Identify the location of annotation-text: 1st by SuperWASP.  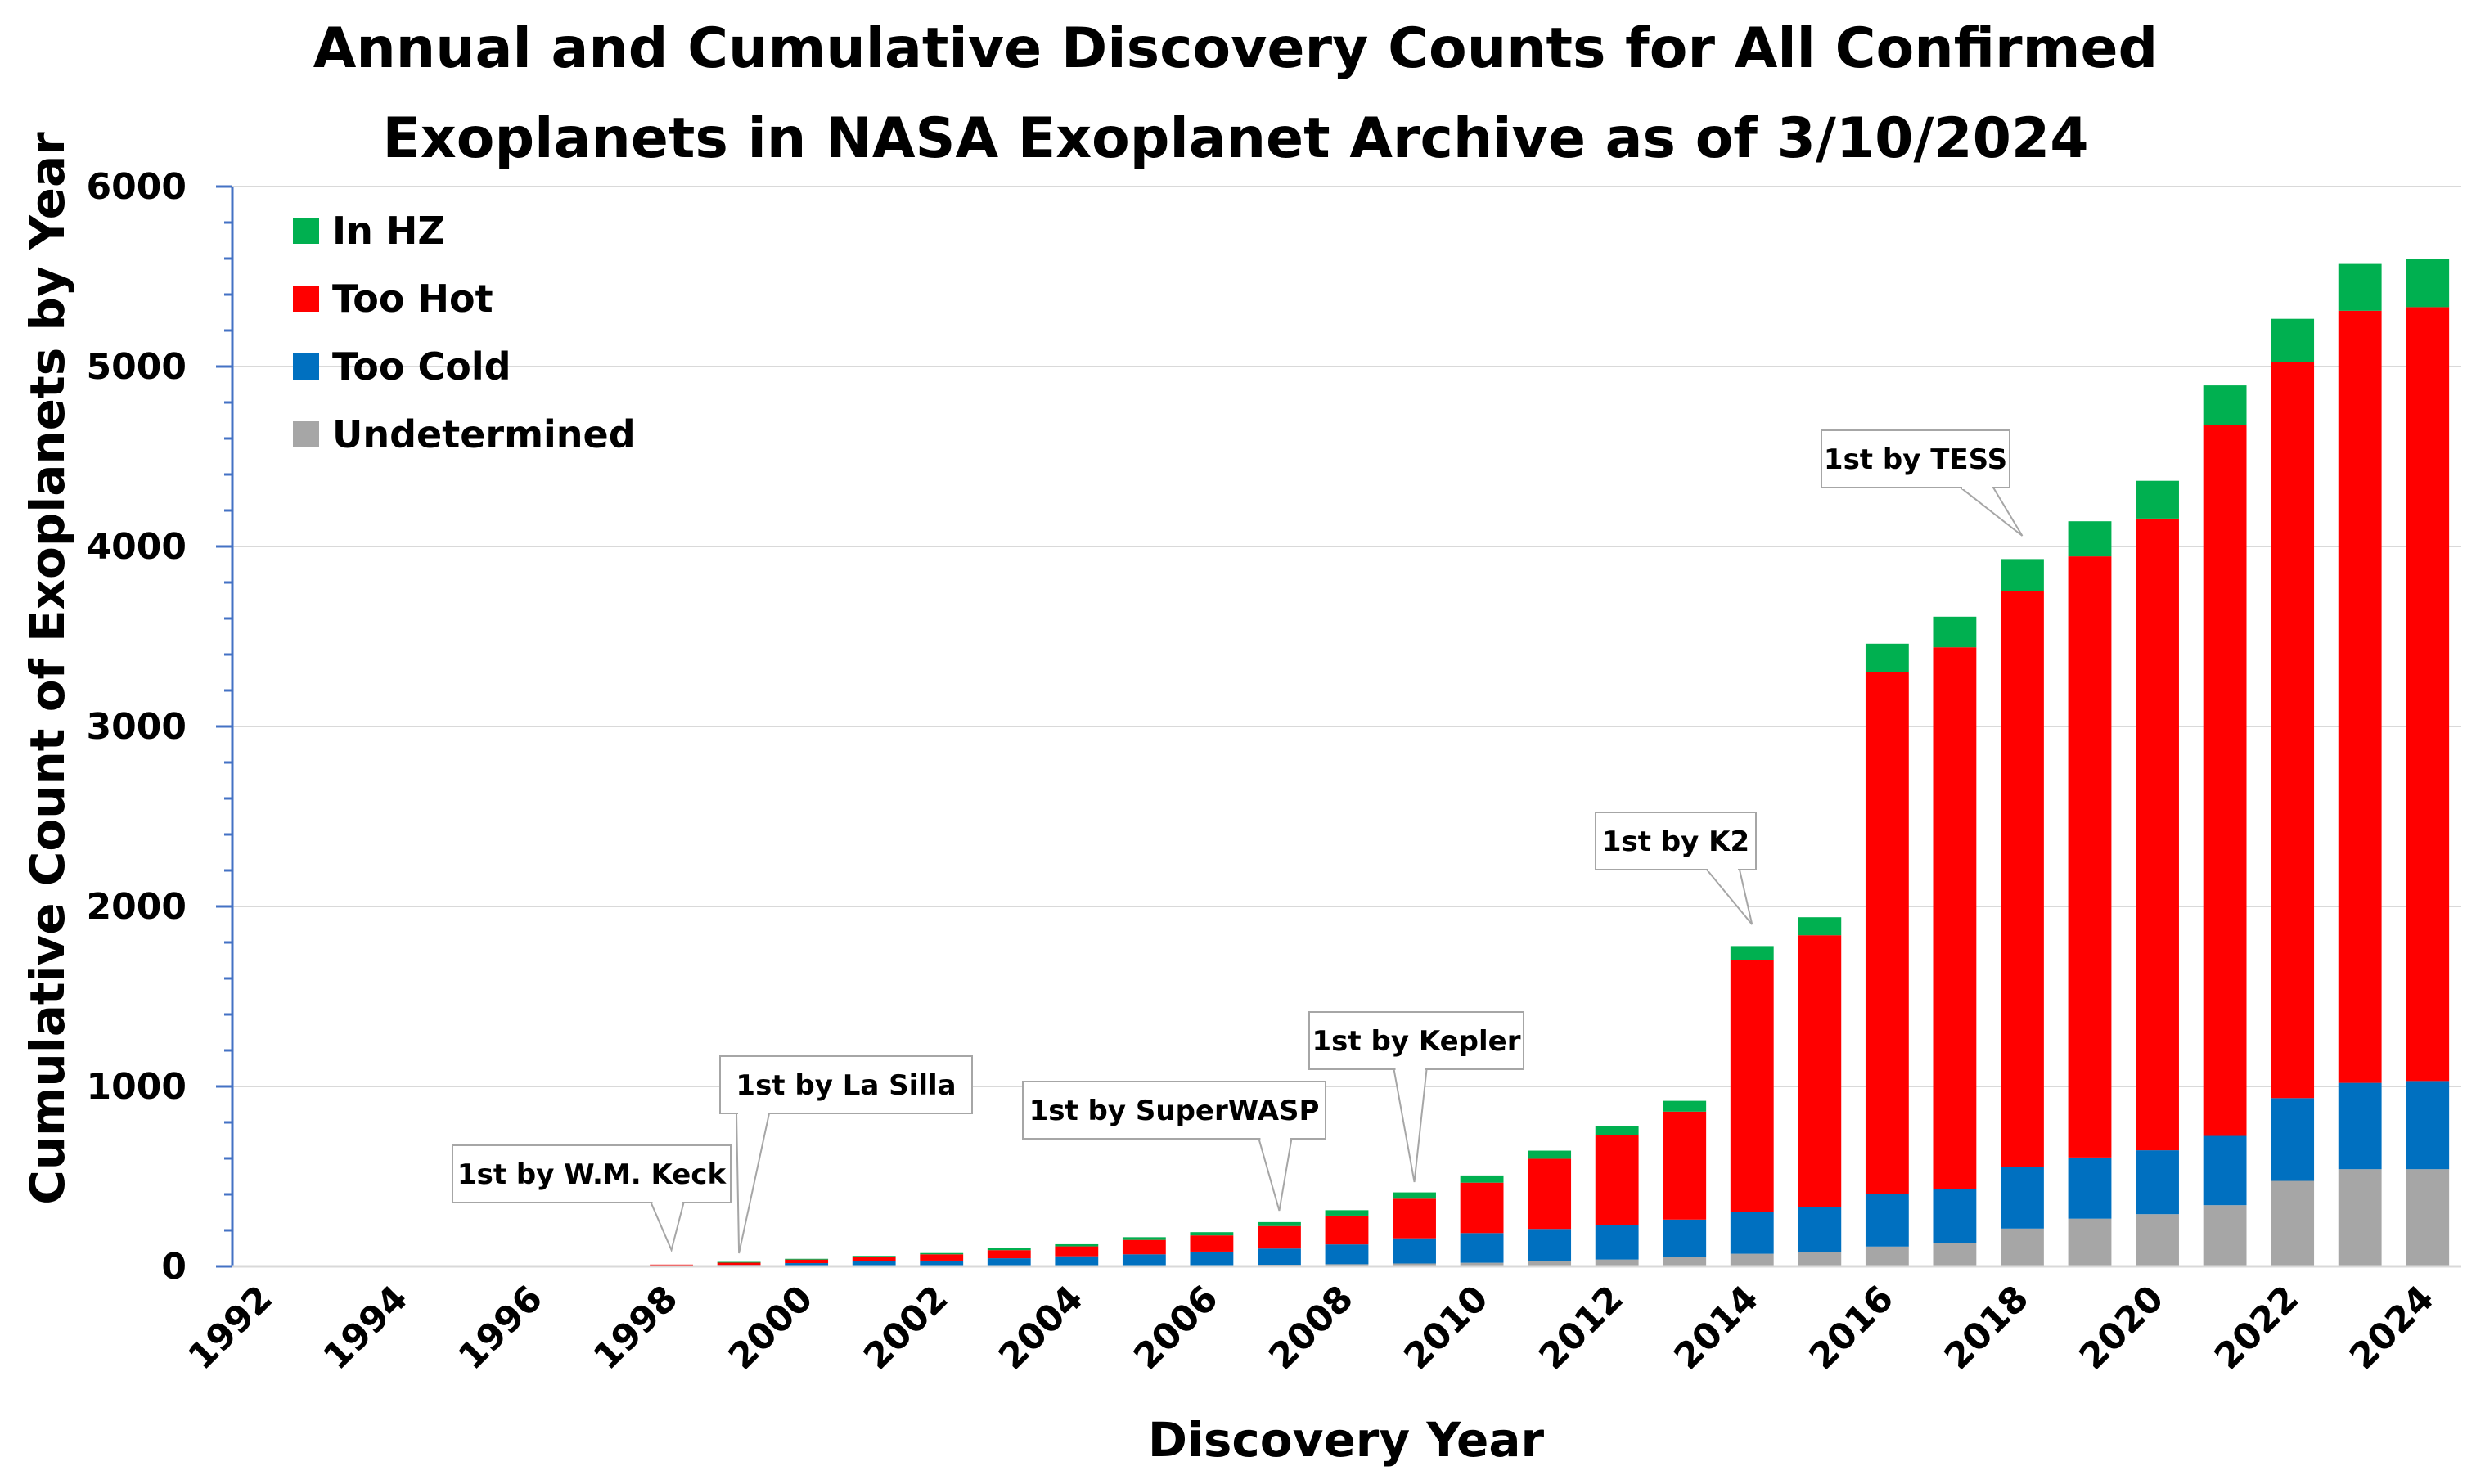
(1174, 1111).